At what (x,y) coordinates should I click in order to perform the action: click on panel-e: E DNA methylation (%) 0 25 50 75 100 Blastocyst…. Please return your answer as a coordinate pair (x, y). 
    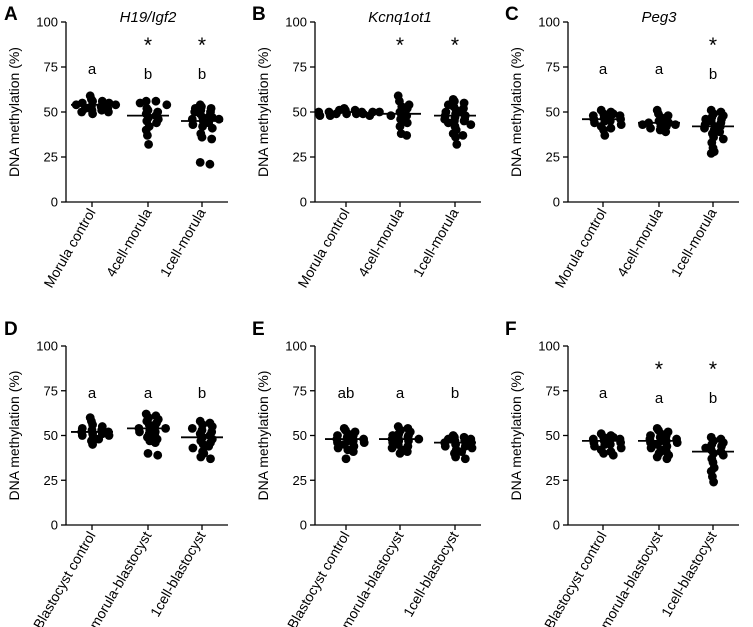
    Looking at the image, I should click on (366, 473).